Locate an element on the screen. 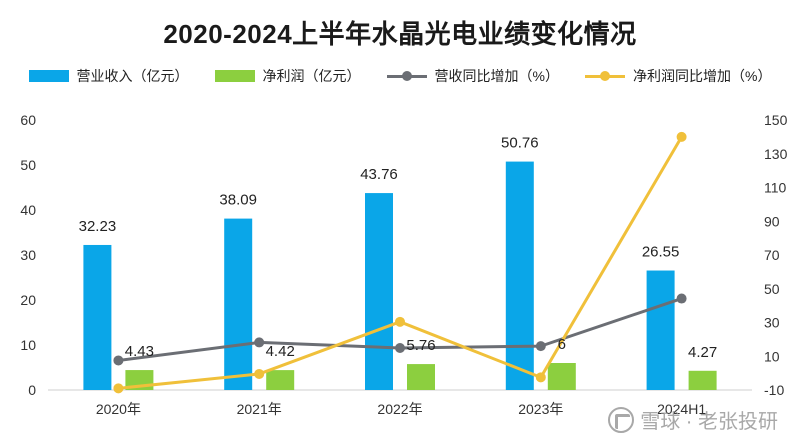  legend-swatch-revenue-growth is located at coordinates (406, 76).